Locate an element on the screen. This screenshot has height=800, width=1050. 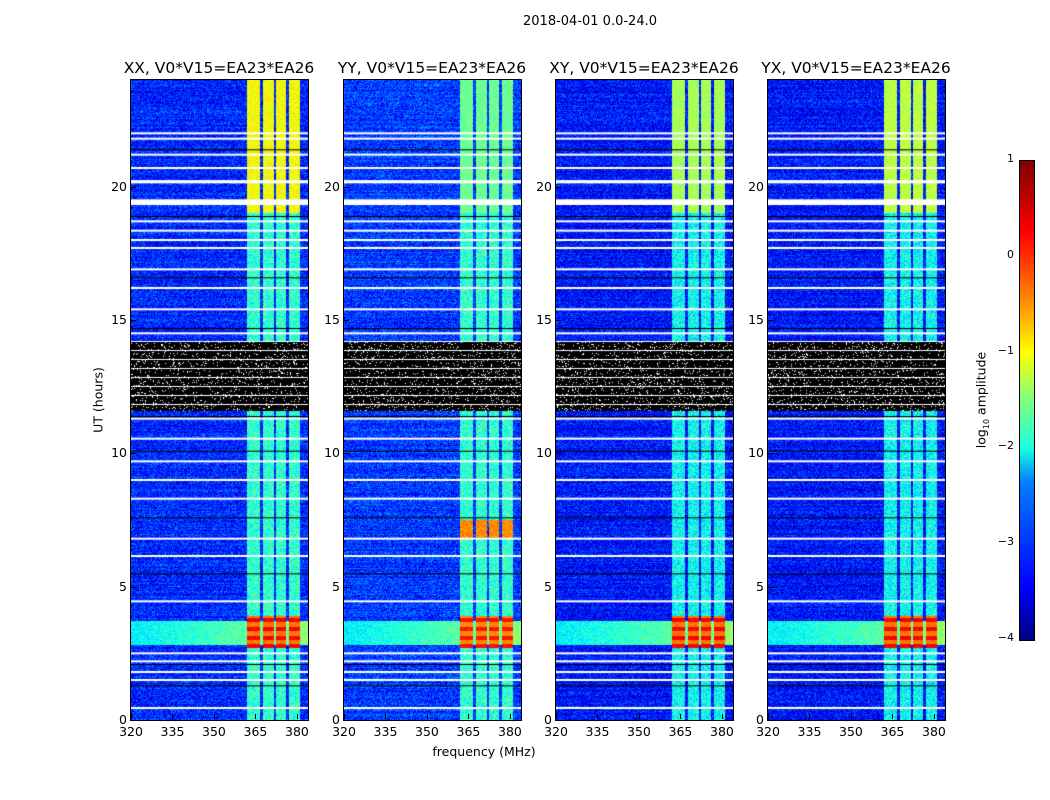
x-axis-label: frequency (MHz) is located at coordinates (484, 751).